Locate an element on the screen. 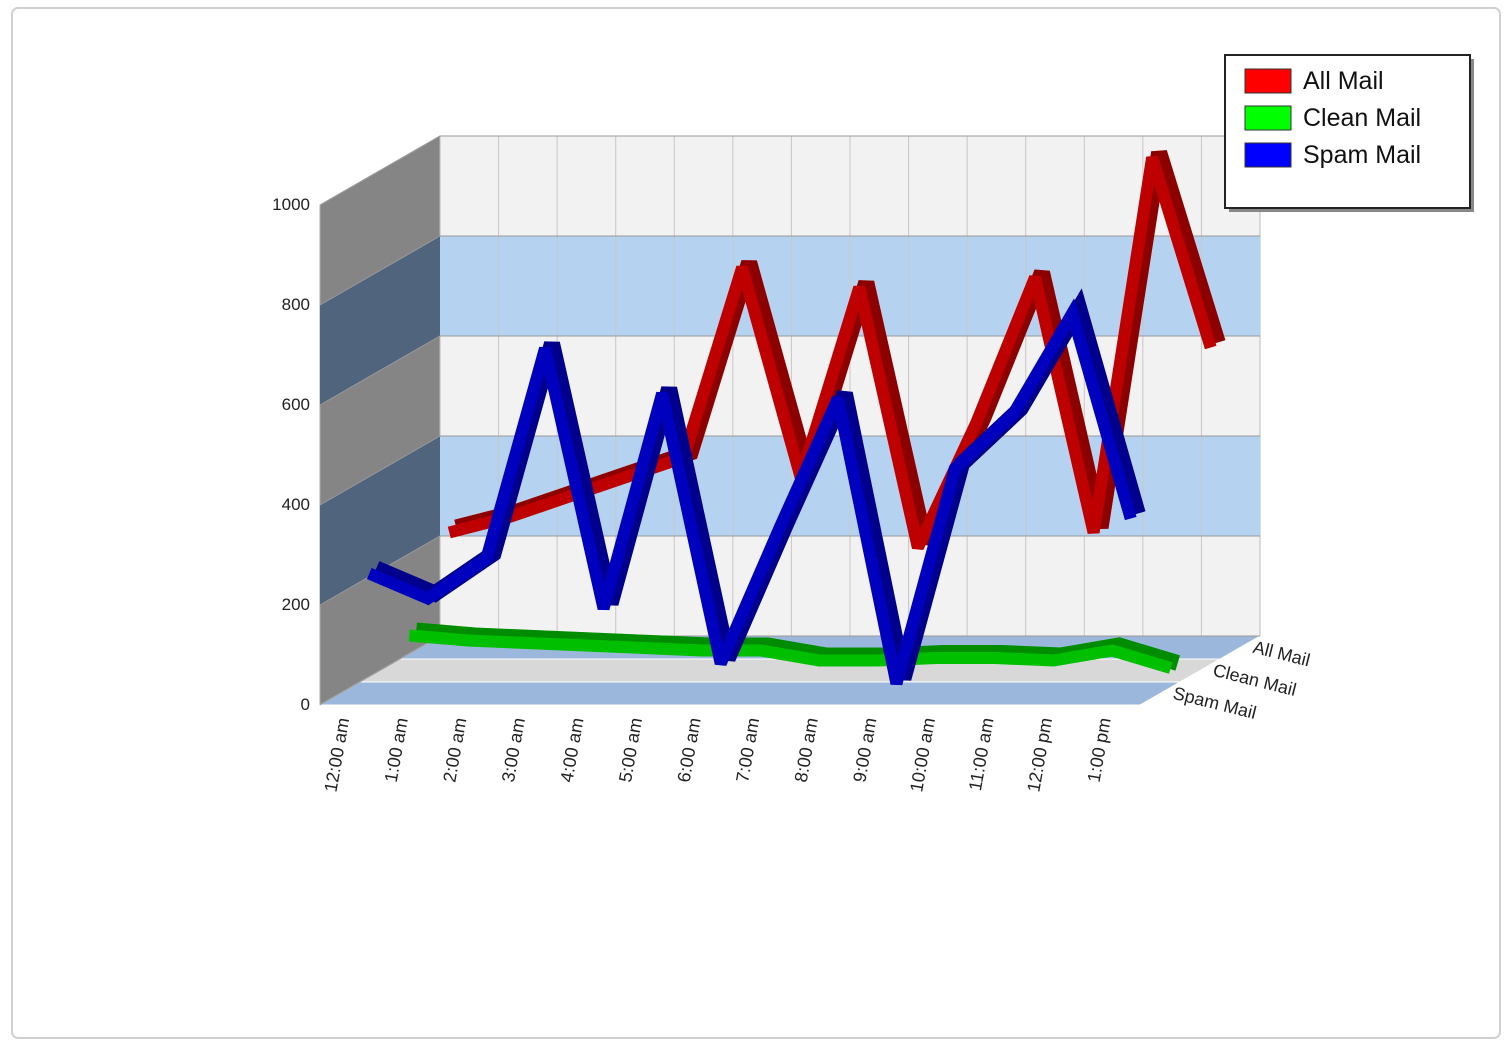  y-tick-label: 600 is located at coordinates (296, 404).